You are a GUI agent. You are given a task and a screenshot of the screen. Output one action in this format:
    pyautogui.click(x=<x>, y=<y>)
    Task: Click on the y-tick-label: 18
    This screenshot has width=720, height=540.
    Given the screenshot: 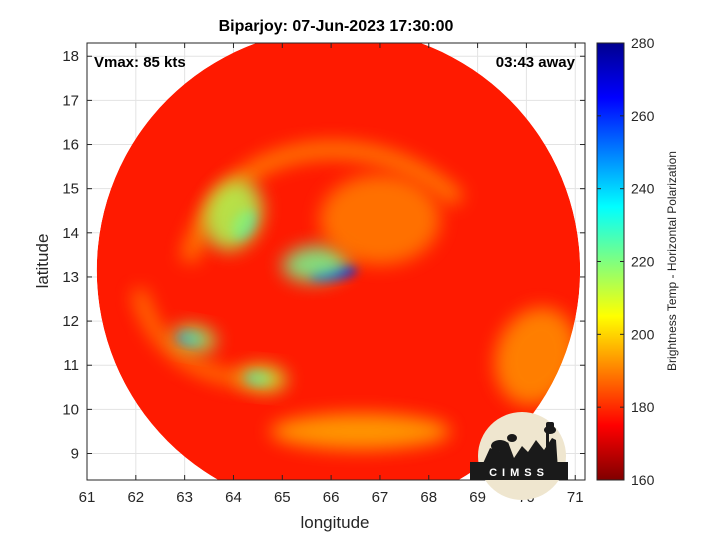 What is the action you would take?
    pyautogui.click(x=70, y=56)
    